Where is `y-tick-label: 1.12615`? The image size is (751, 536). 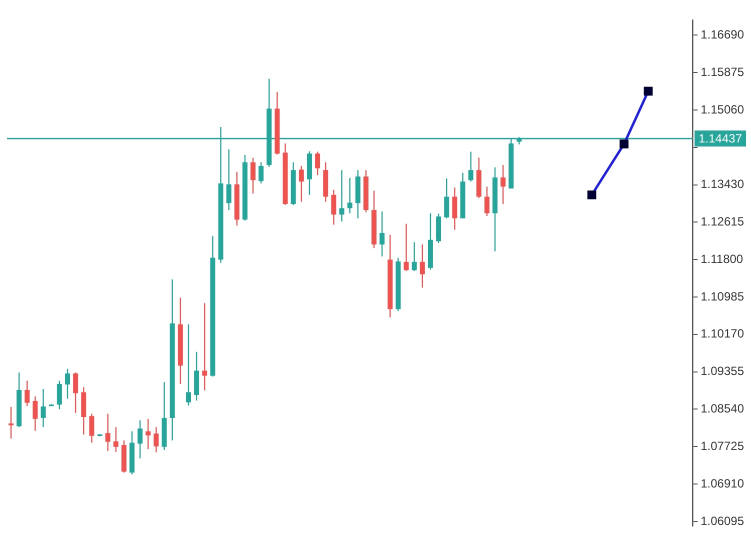 y-tick-label: 1.12615 is located at coordinates (722, 221).